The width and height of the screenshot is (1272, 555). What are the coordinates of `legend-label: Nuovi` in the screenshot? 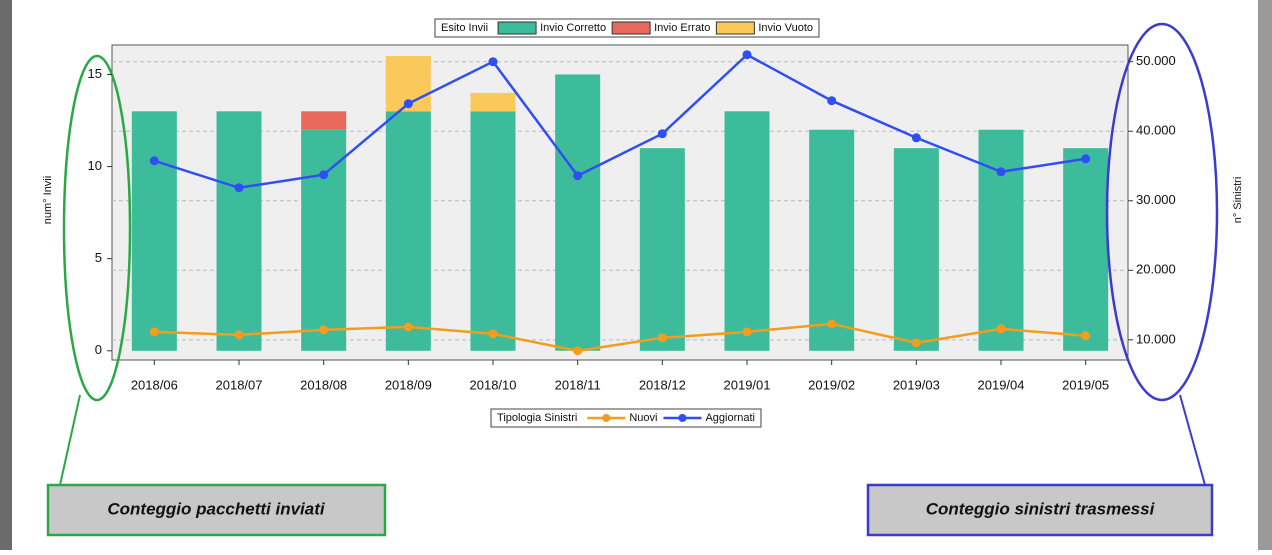 It's located at (643, 418).